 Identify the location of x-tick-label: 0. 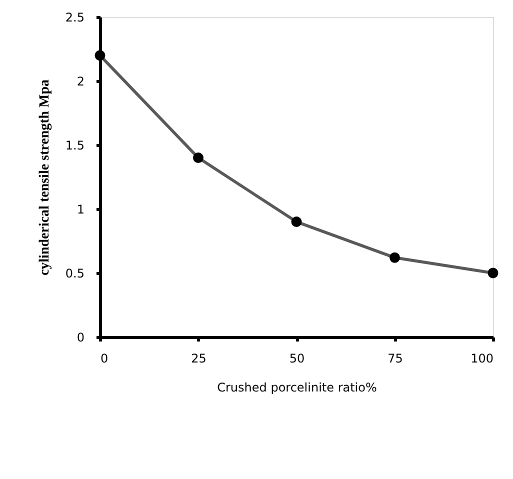
(104, 359).